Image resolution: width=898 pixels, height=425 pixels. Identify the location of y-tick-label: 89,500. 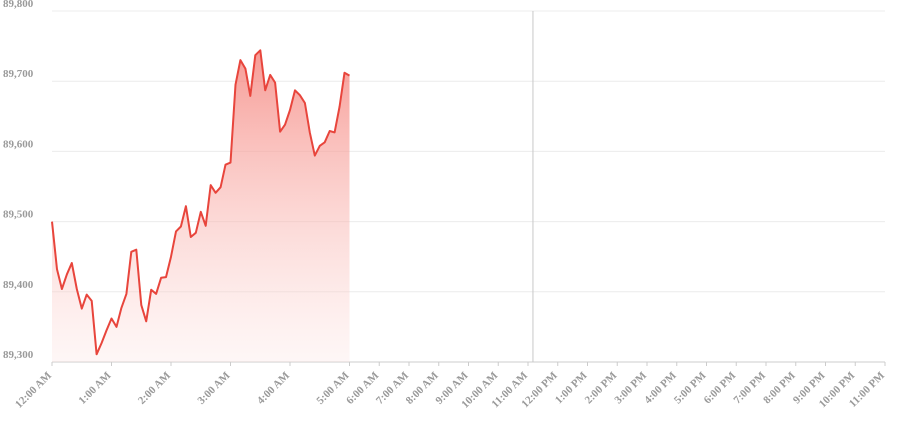
(18, 215).